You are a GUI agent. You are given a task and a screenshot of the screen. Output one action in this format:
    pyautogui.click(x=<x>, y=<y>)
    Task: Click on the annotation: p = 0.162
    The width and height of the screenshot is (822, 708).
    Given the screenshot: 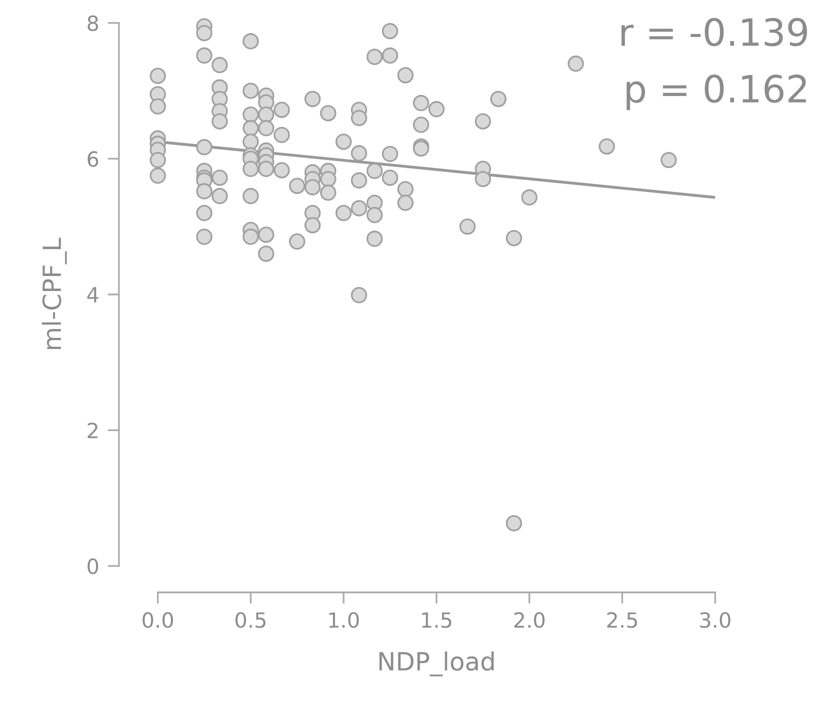 What is the action you would take?
    pyautogui.click(x=716, y=92)
    